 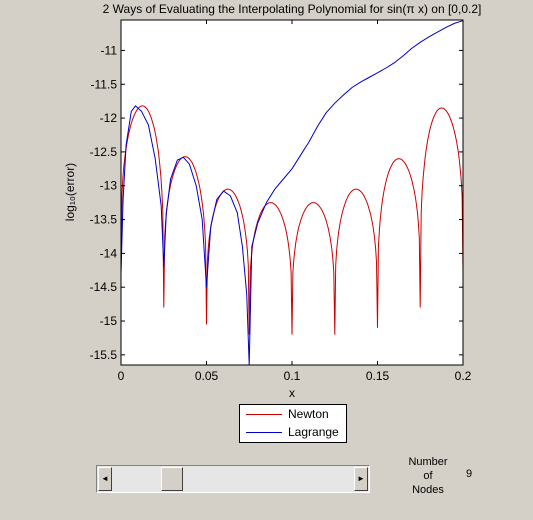 What do you see at coordinates (109, 321) in the screenshot?
I see `y-tick-label: -15` at bounding box center [109, 321].